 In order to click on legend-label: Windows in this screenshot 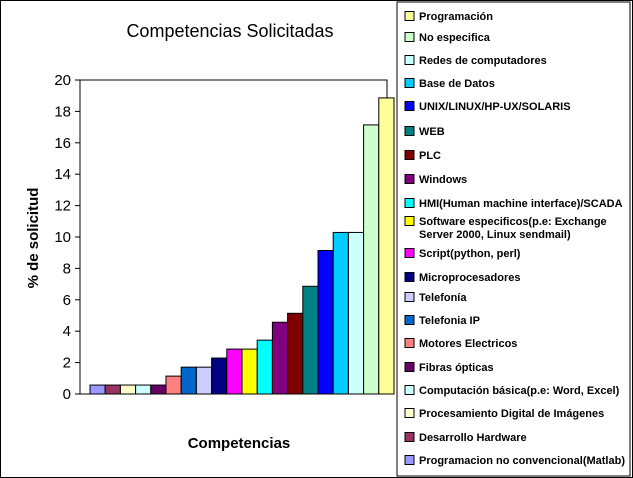, I will do `click(443, 180)`.